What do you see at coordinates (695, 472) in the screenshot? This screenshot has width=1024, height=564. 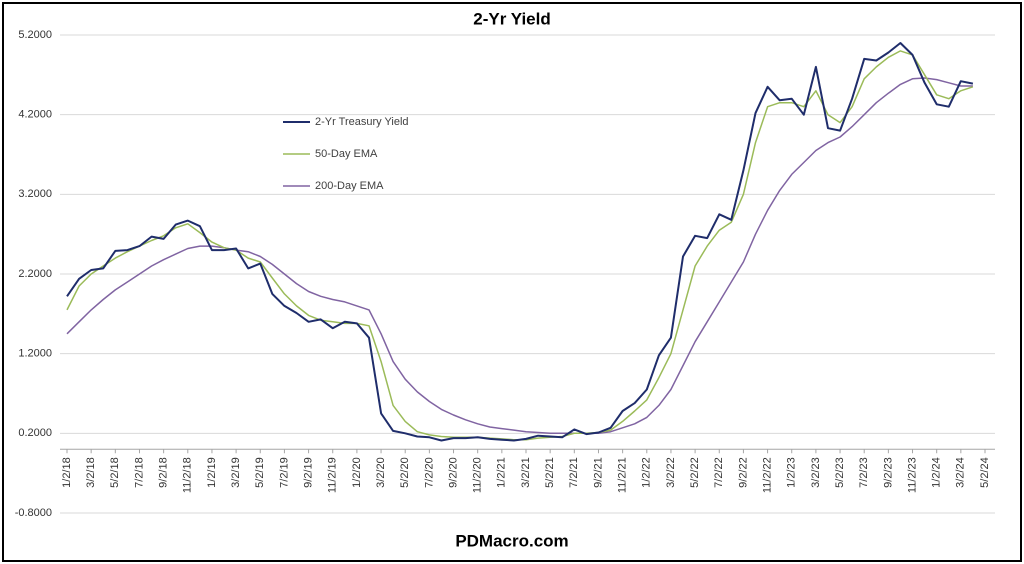 I see `x-tick-label: 5/2/22` at bounding box center [695, 472].